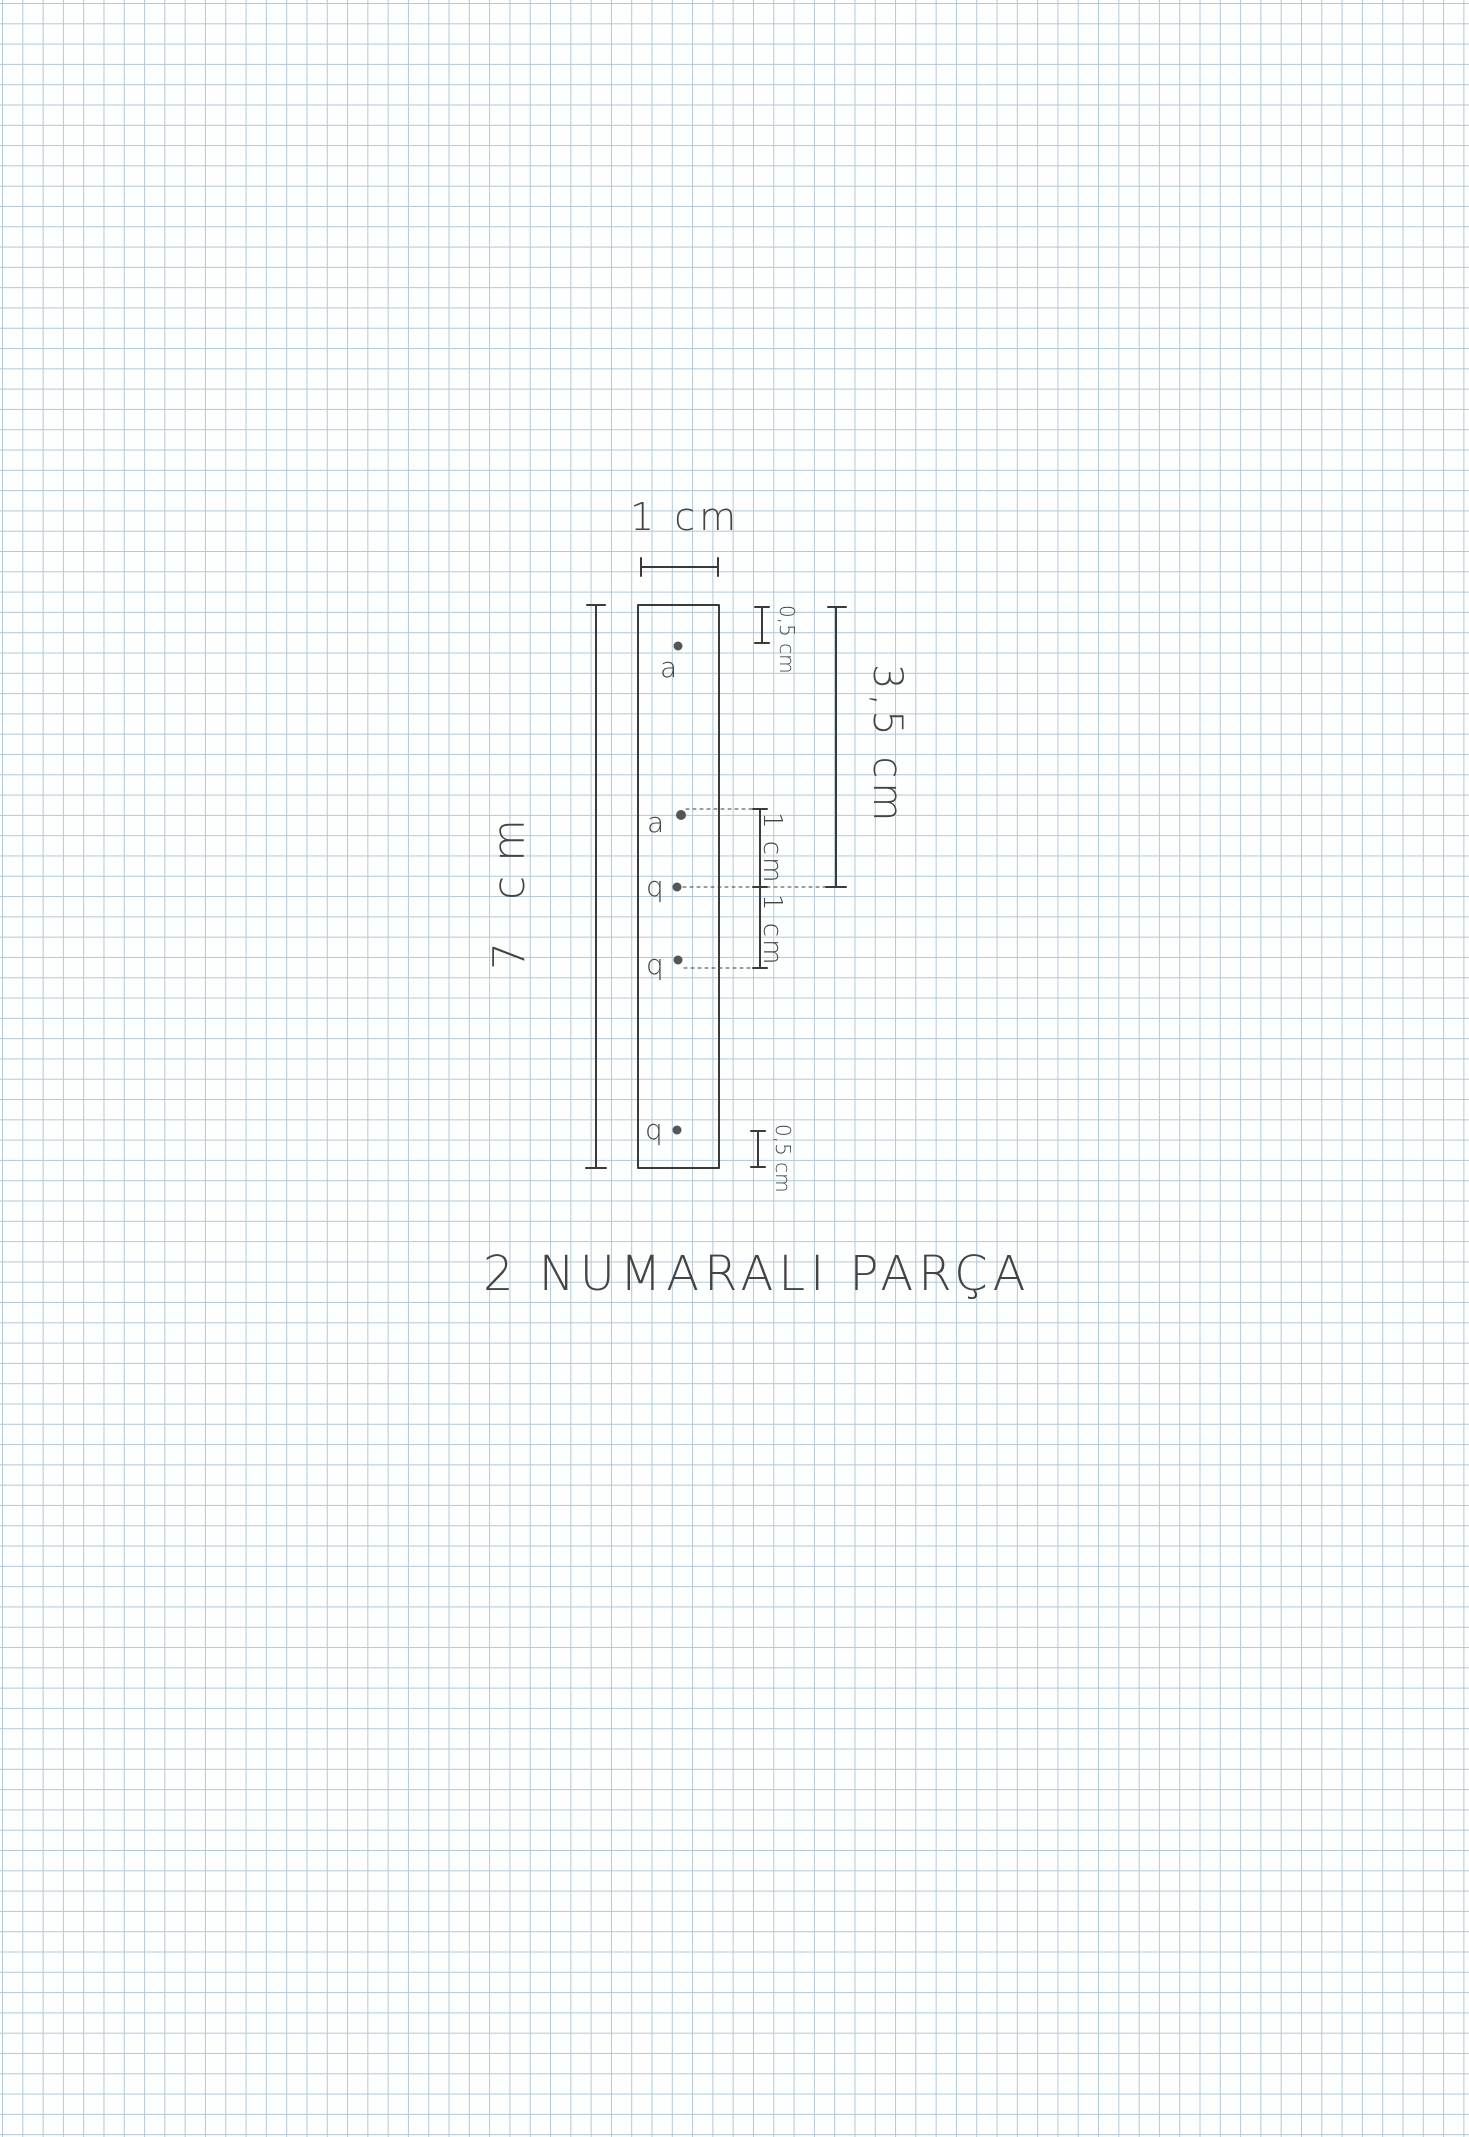 Image resolution: width=1469 pixels, height=2137 pixels. I want to click on holes-group, so click(679, 888).